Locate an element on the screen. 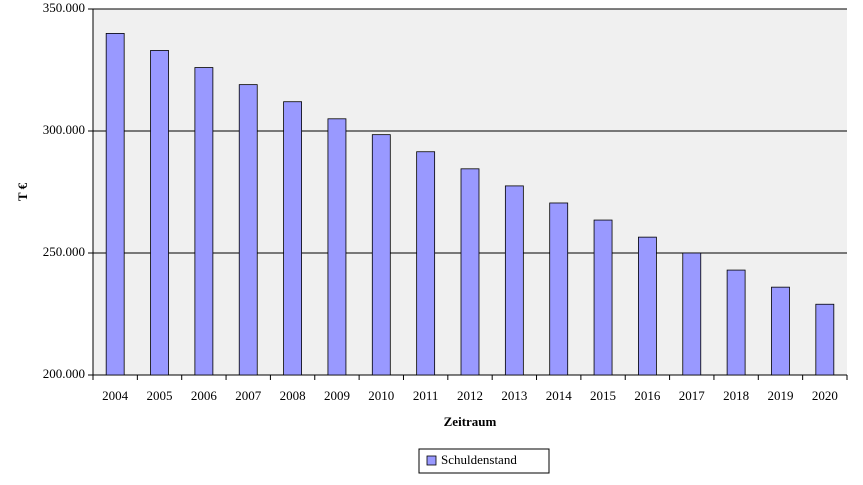 The image size is (863, 485). x-tick-label: 2008 is located at coordinates (293, 395).